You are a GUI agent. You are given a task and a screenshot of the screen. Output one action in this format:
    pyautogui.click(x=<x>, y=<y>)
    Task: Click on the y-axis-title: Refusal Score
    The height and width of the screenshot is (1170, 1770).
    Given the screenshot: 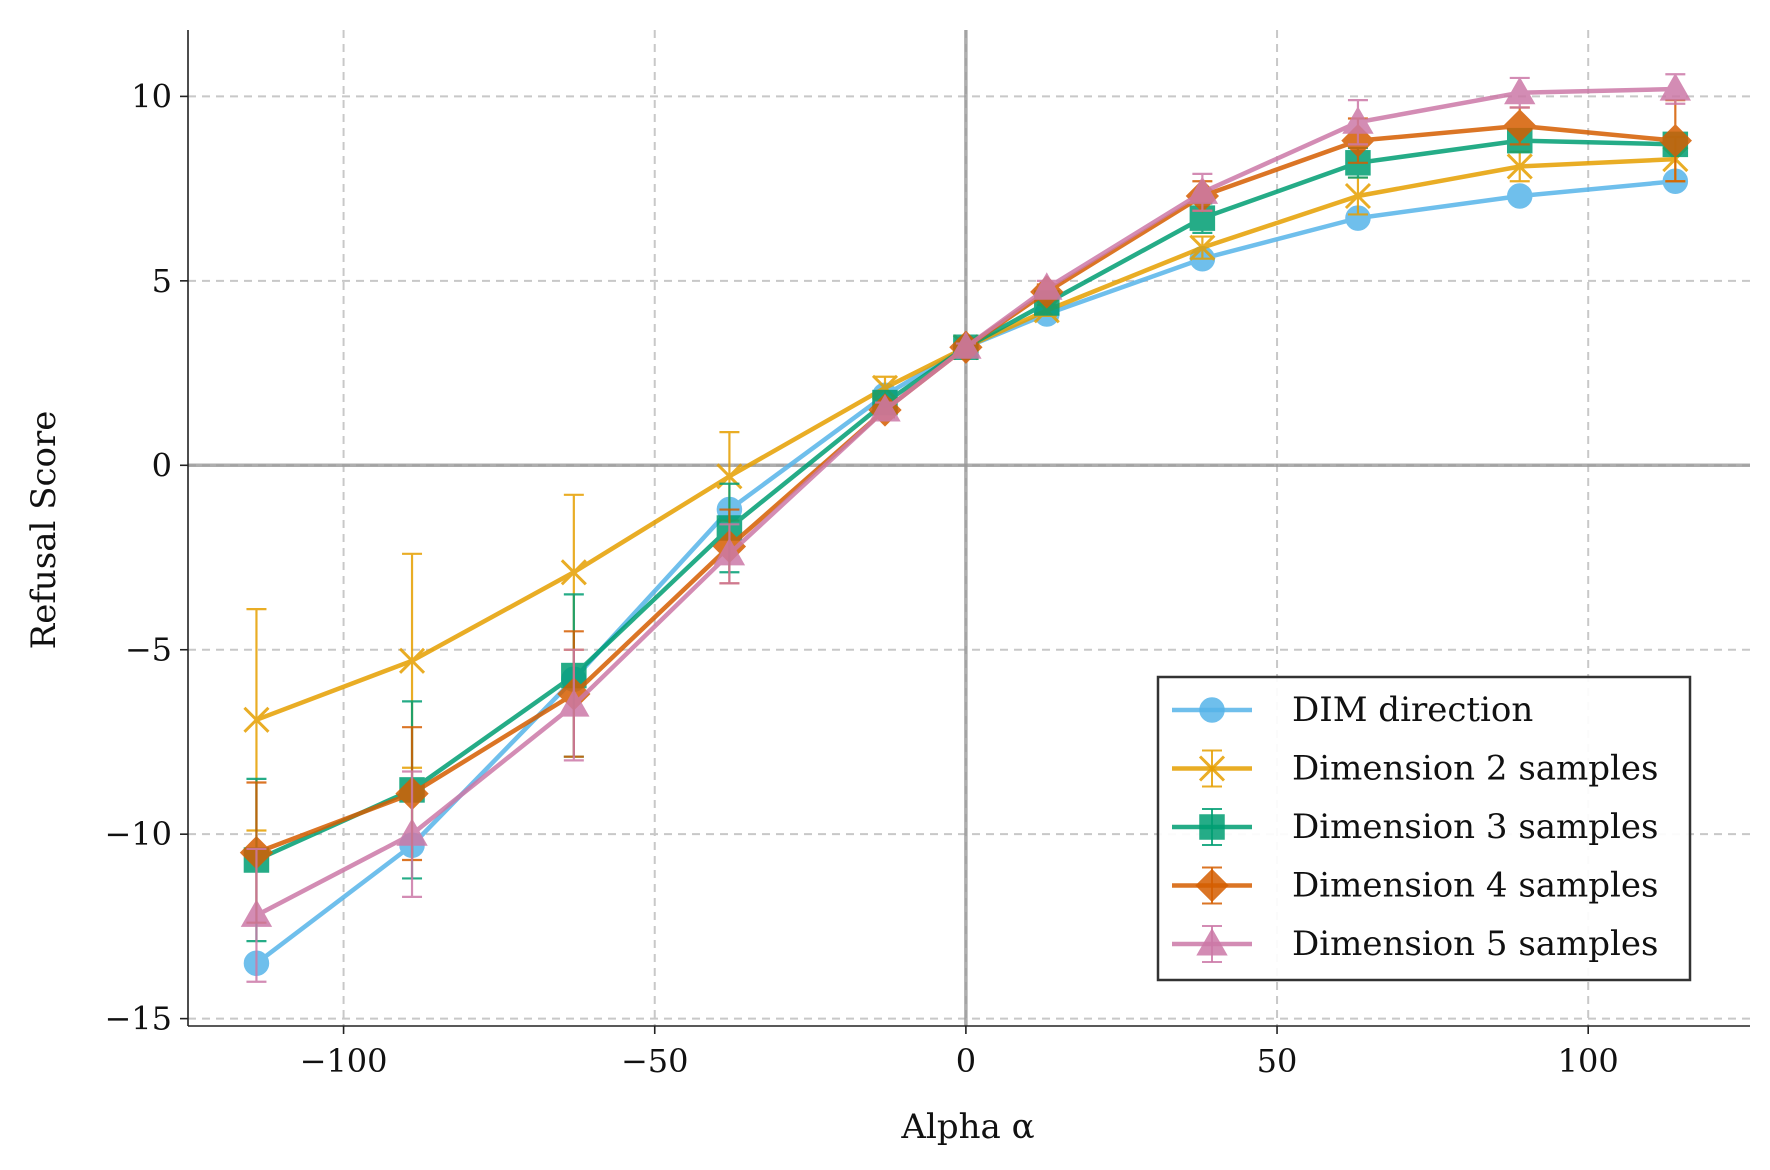 What is the action you would take?
    pyautogui.click(x=44, y=530)
    